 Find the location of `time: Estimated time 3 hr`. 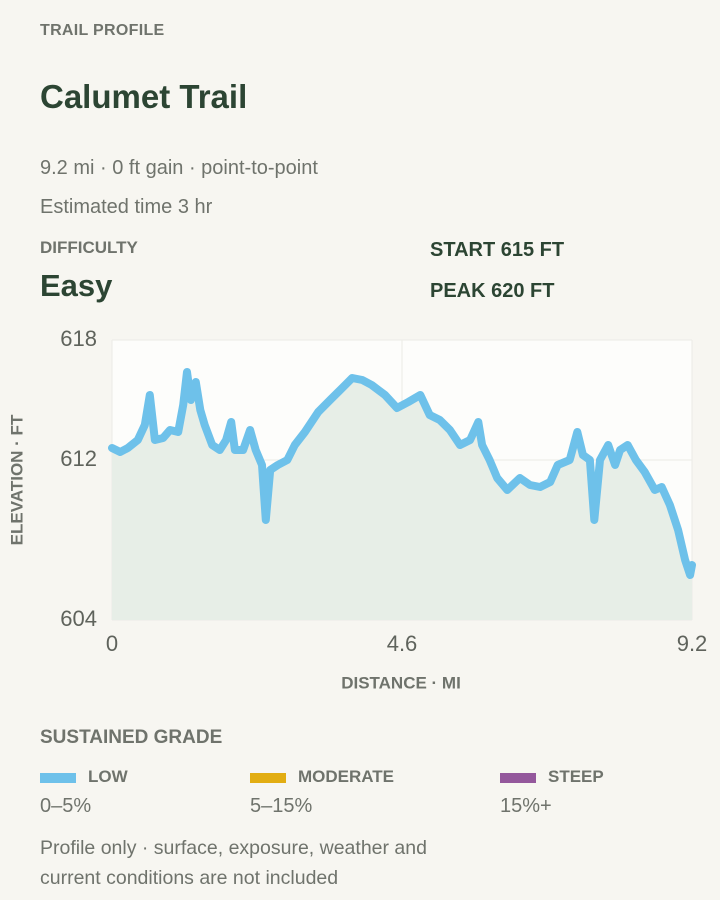

time: Estimated time 3 hr is located at coordinates (126, 207).